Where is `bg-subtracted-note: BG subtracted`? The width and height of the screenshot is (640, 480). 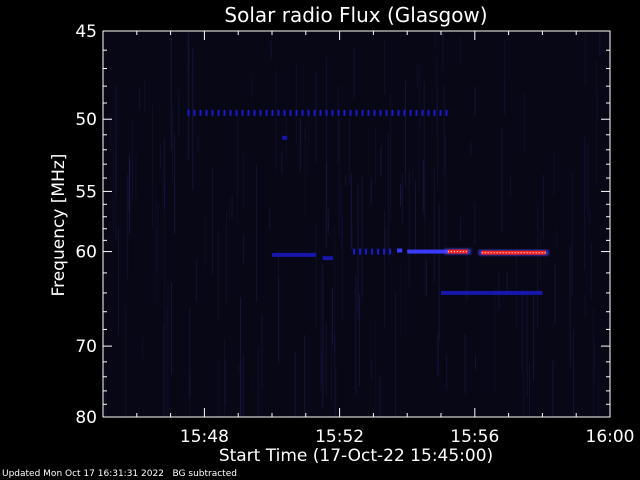 bg-subtracted-note: BG subtracted is located at coordinates (204, 474).